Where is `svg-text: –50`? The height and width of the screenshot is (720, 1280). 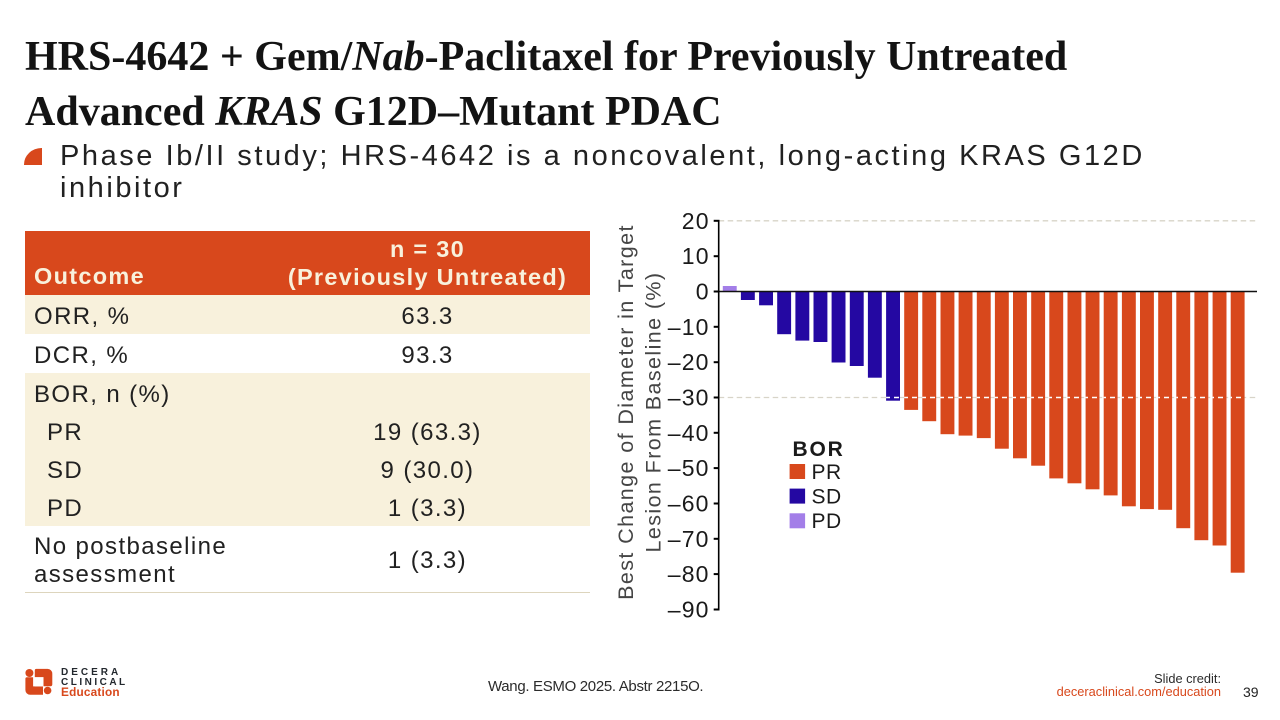 svg-text: –50 is located at coordinates (689, 468).